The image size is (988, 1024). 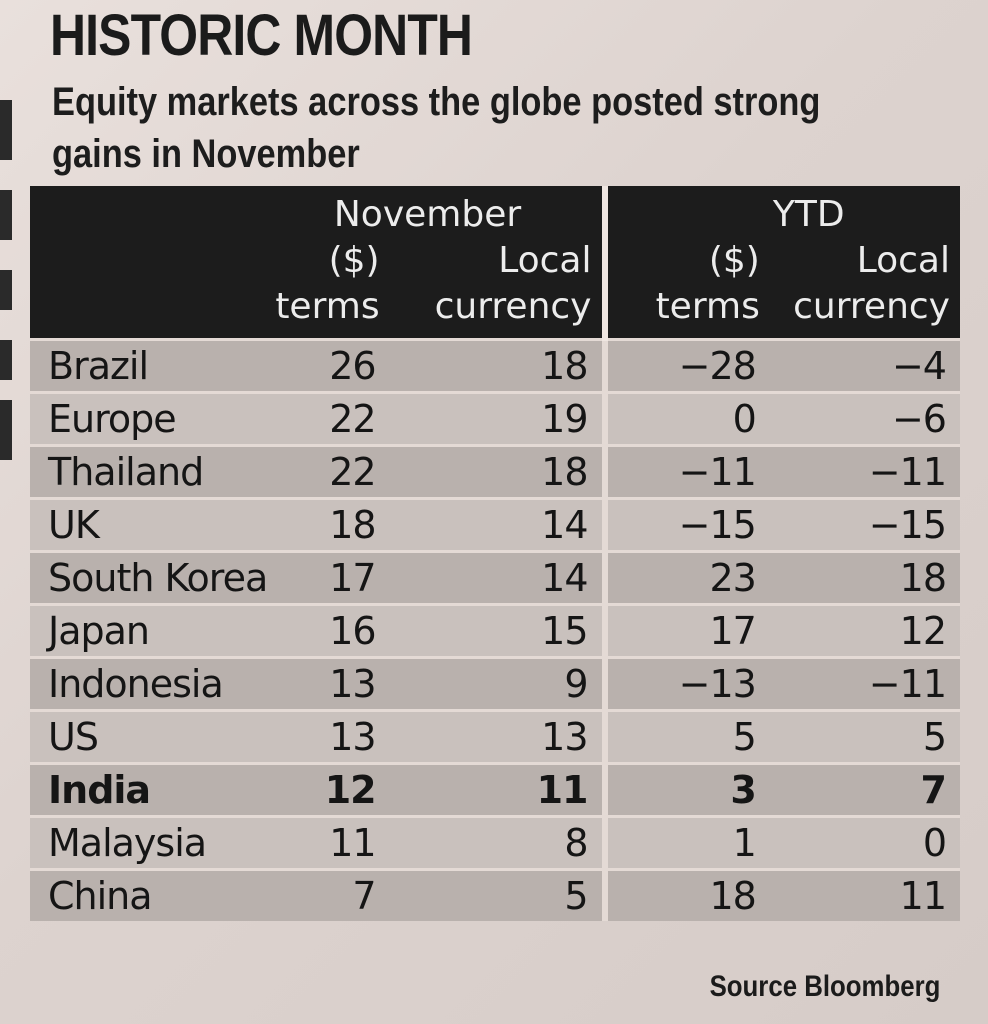 I want to click on cell-ytd-usd: −15, so click(x=685, y=524).